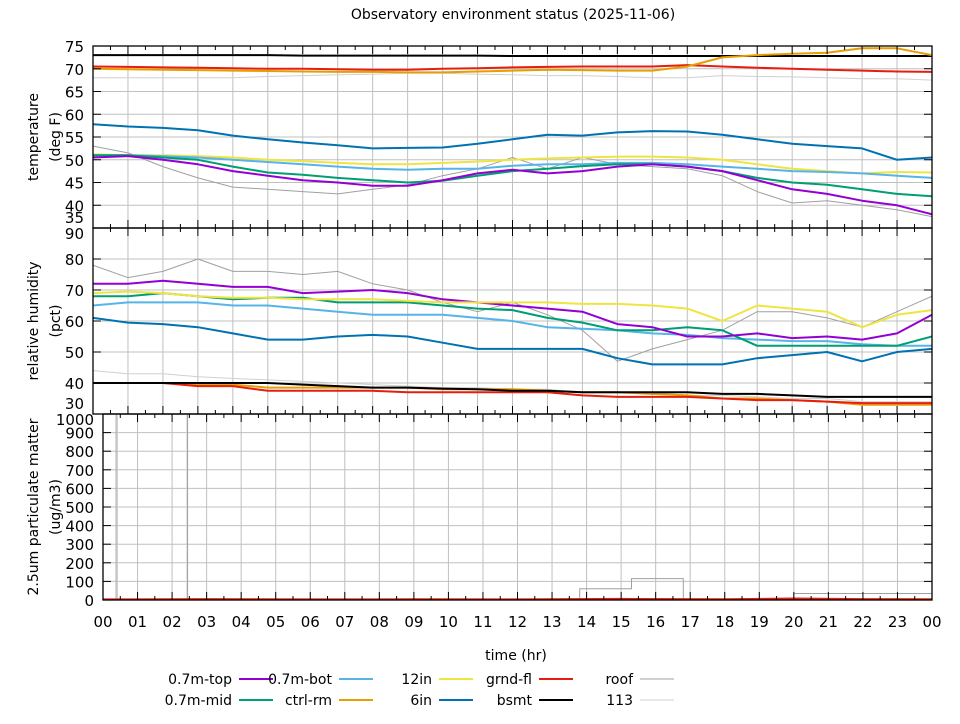  I want to click on legend-item-12in: 12in, so click(437, 680).